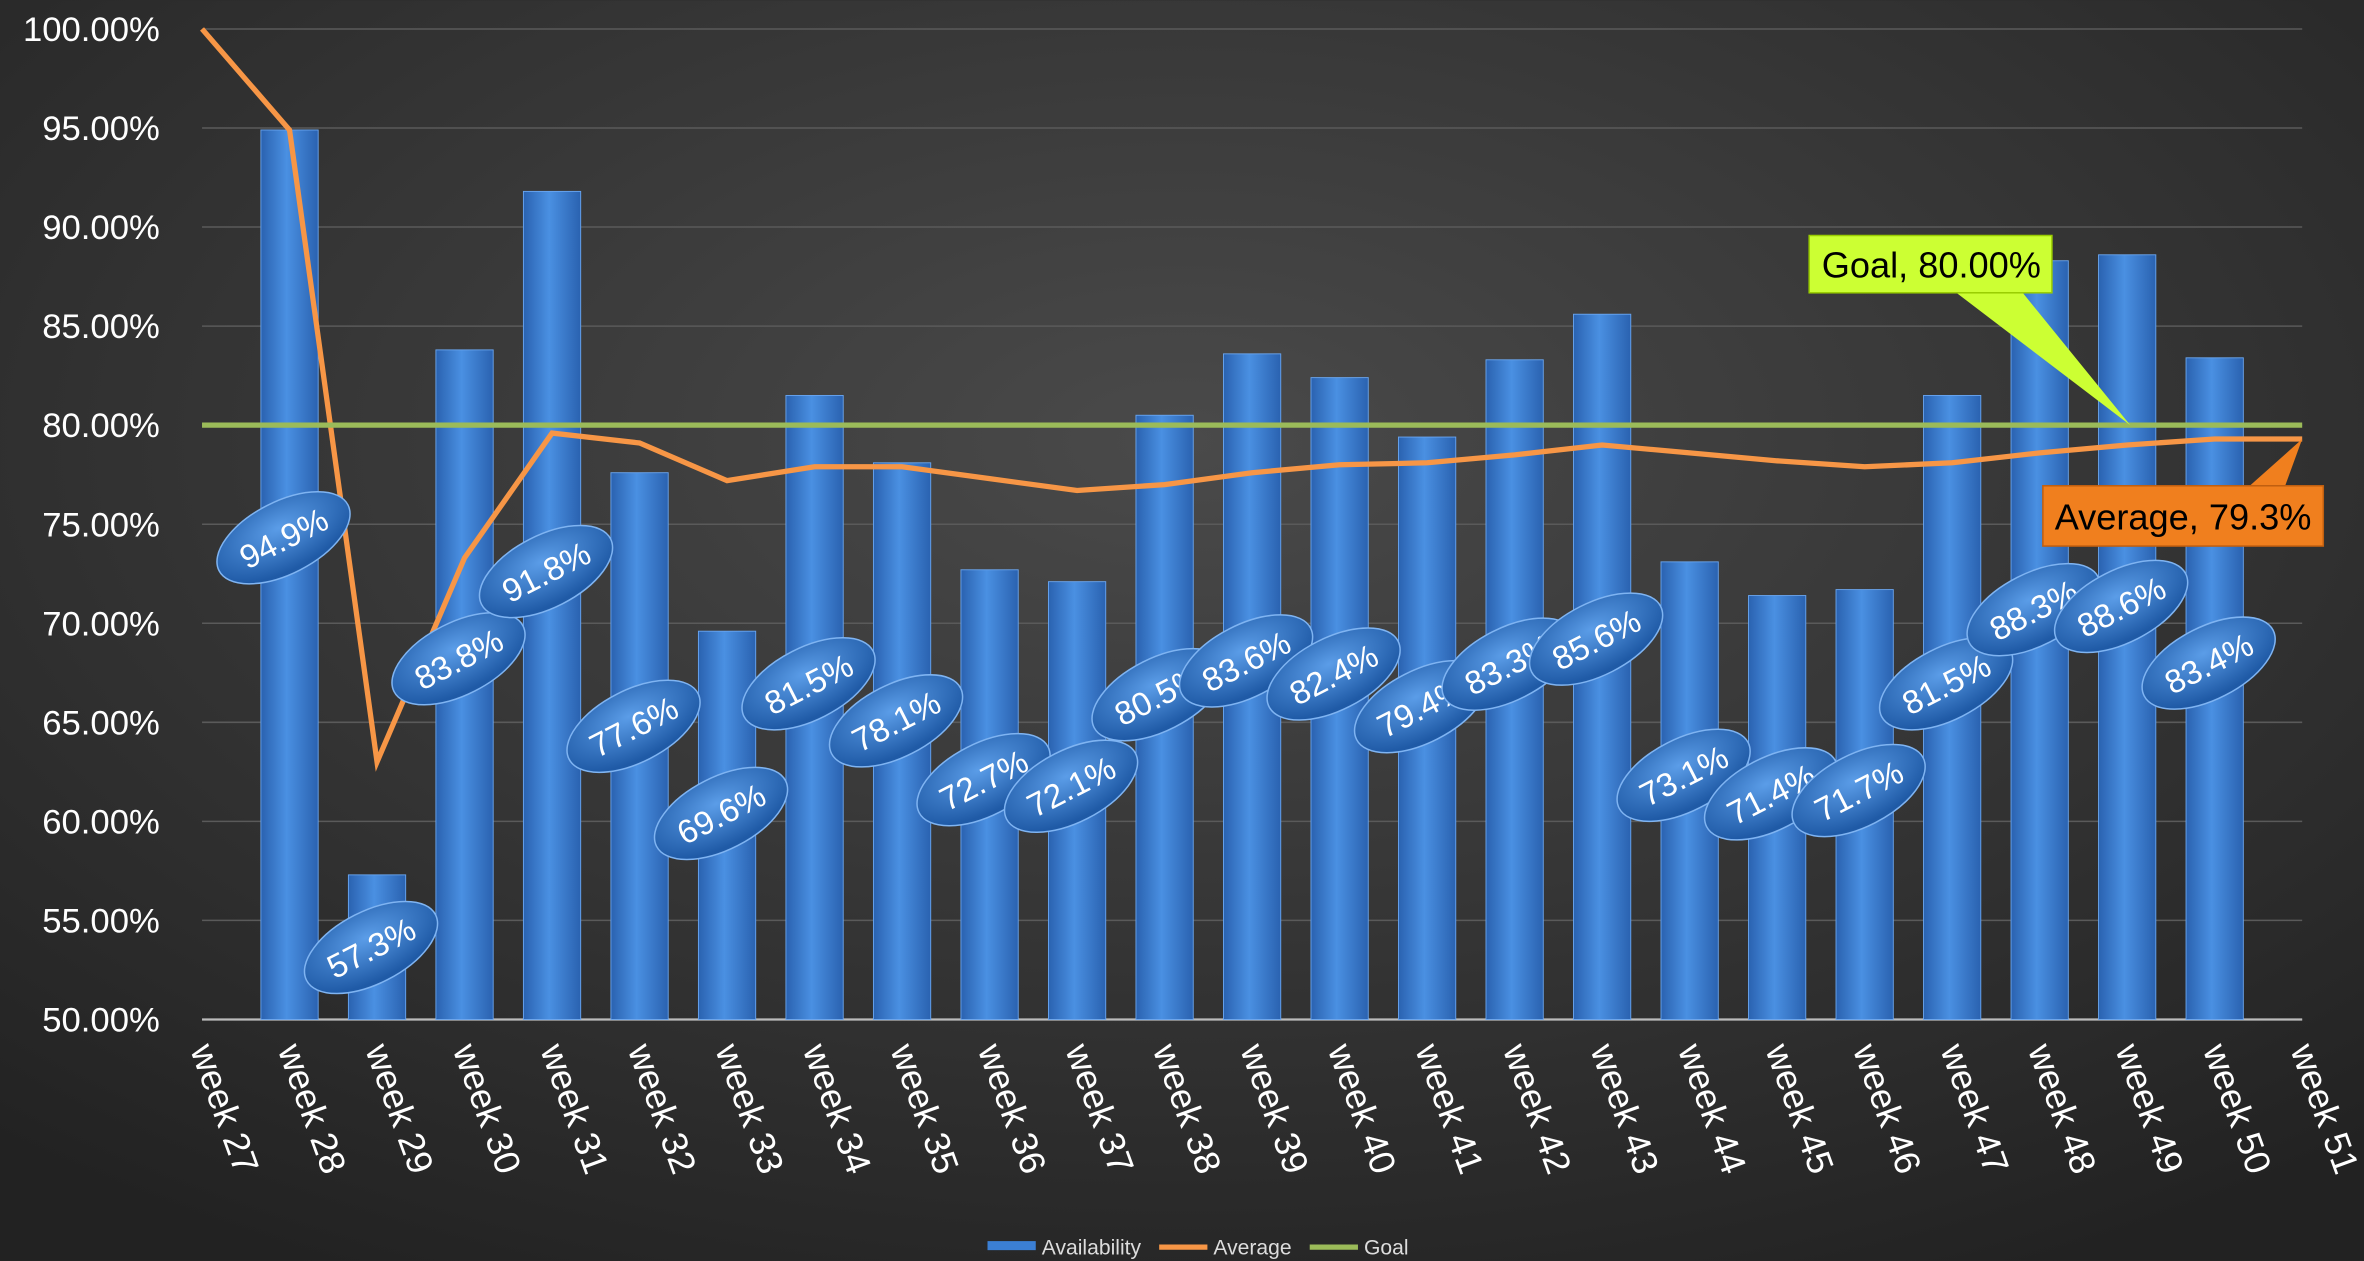  What do you see at coordinates (101, 723) in the screenshot?
I see `y-tick-label: 65.00%` at bounding box center [101, 723].